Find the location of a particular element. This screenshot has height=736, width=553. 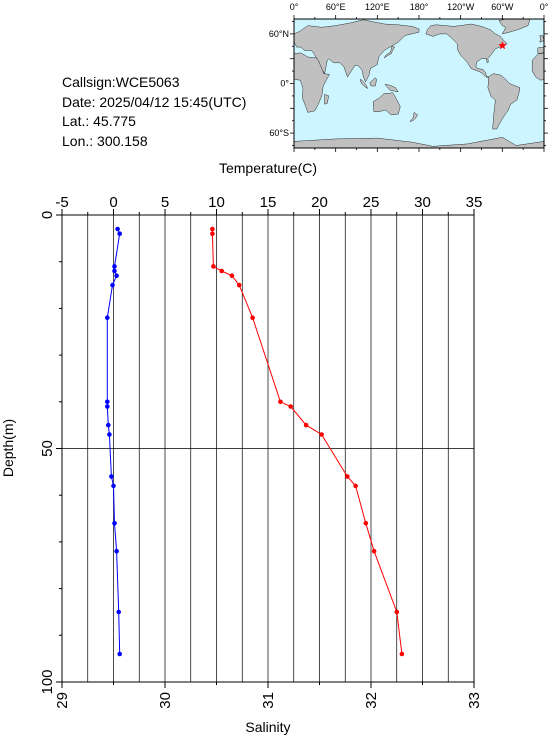

temperature-tick-label: 35 is located at coordinates (474, 202).